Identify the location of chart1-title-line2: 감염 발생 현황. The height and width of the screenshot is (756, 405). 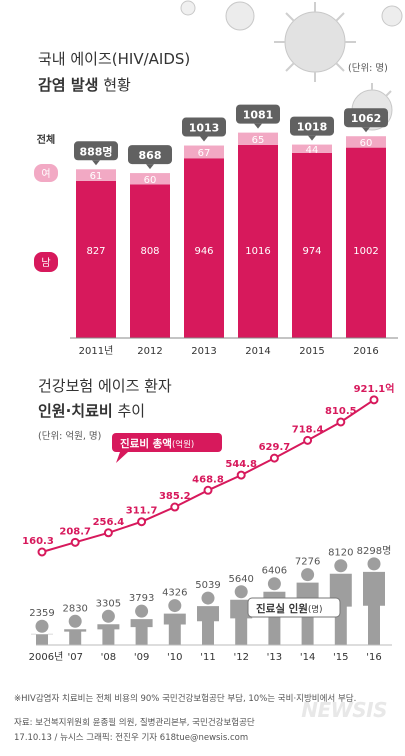
(84, 84).